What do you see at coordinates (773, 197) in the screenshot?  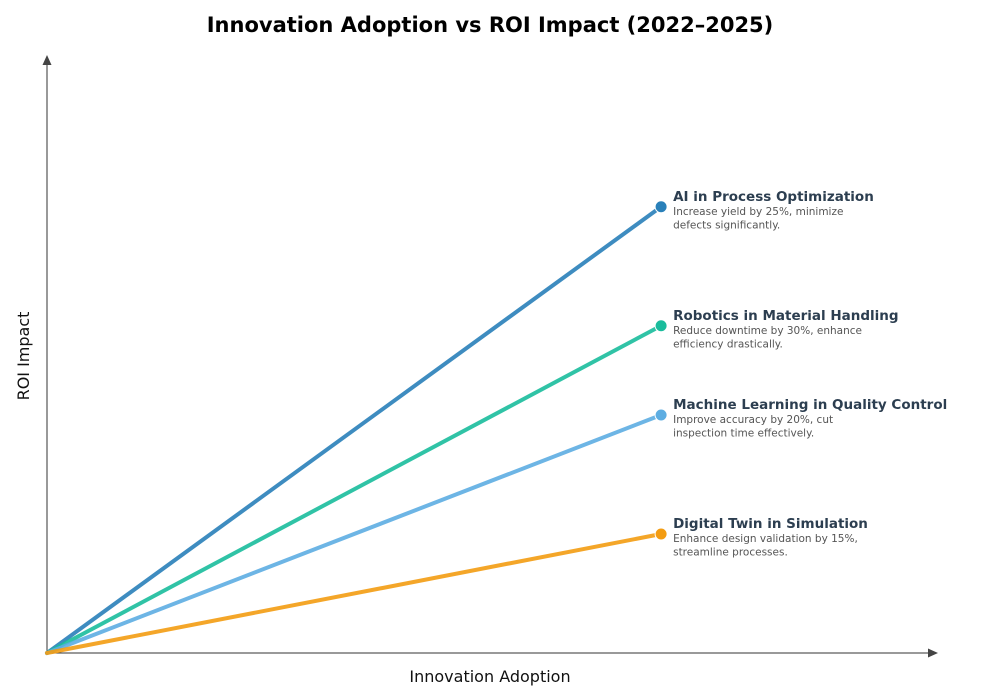 I see `annotation-title-0: AI in Process Optimization` at bounding box center [773, 197].